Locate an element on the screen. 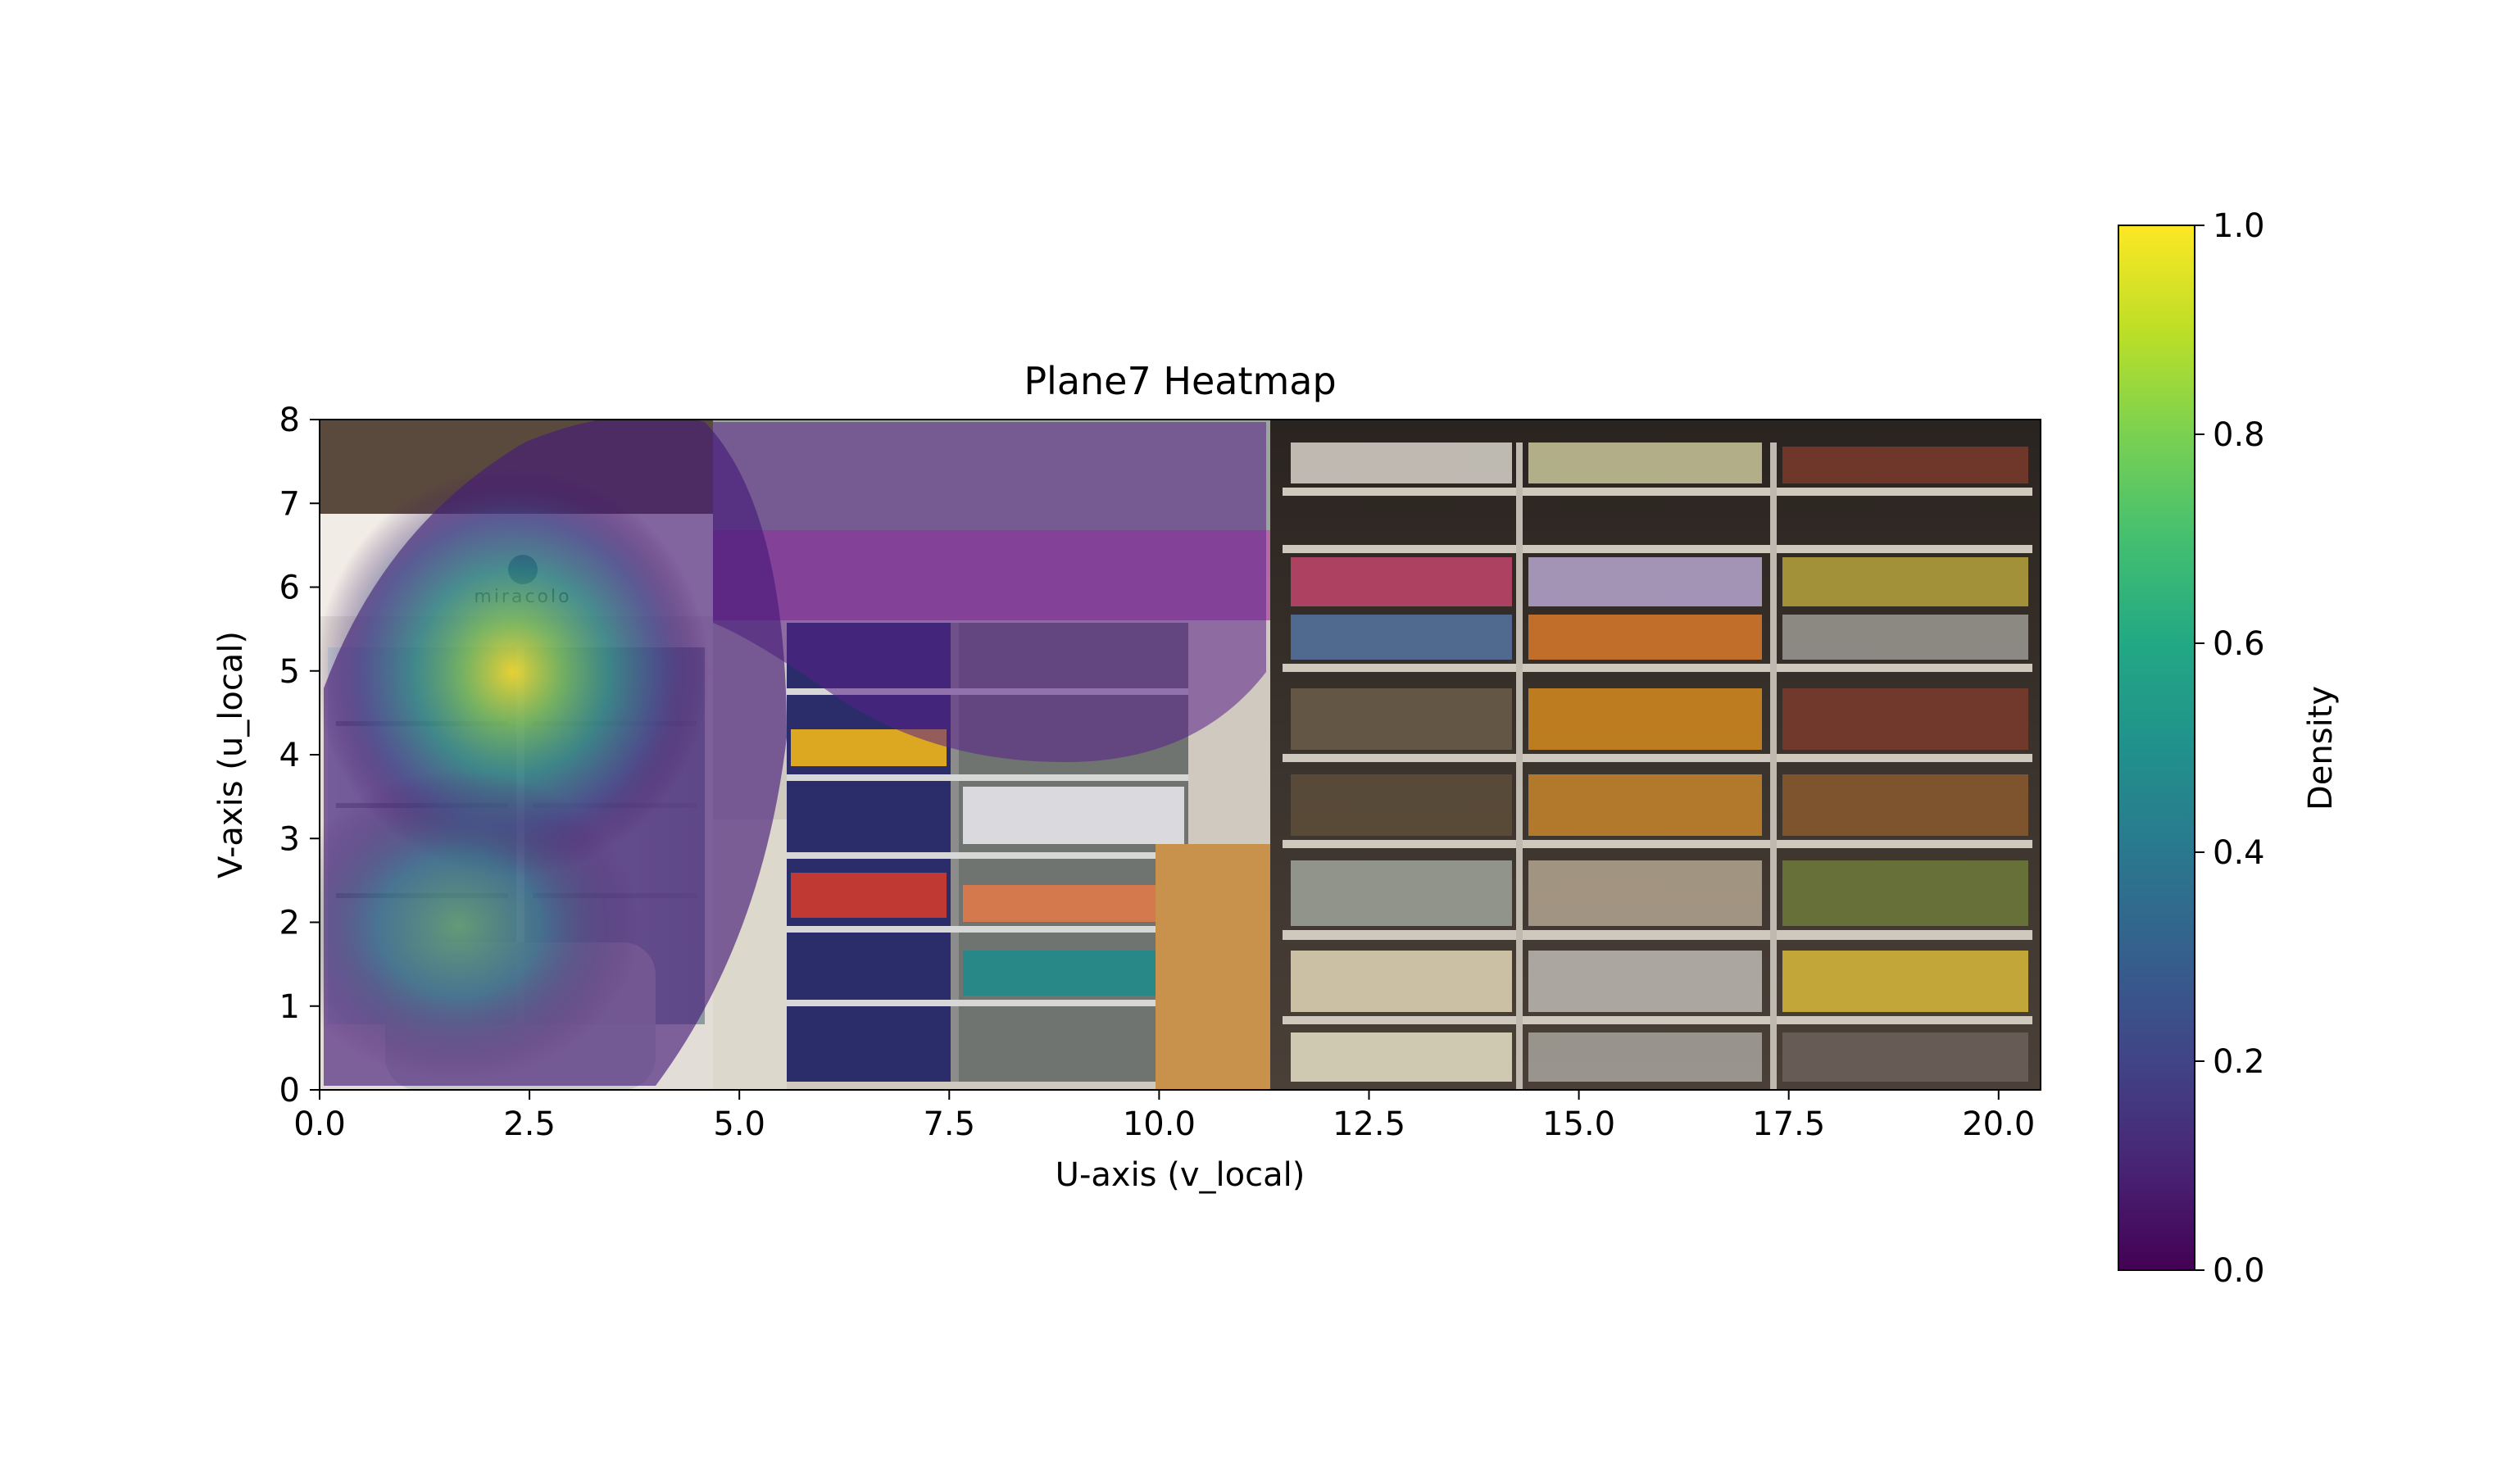 The image size is (2520, 1475). y-tick-label: 5 is located at coordinates (289, 672).